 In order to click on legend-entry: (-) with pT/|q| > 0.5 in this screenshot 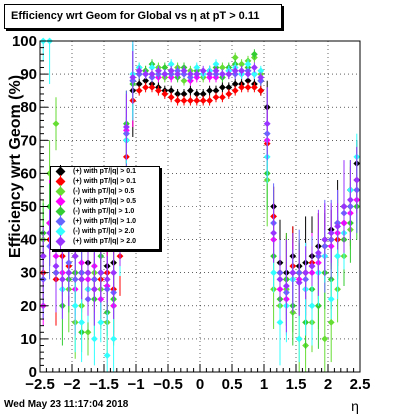, I will do `click(105, 192)`.